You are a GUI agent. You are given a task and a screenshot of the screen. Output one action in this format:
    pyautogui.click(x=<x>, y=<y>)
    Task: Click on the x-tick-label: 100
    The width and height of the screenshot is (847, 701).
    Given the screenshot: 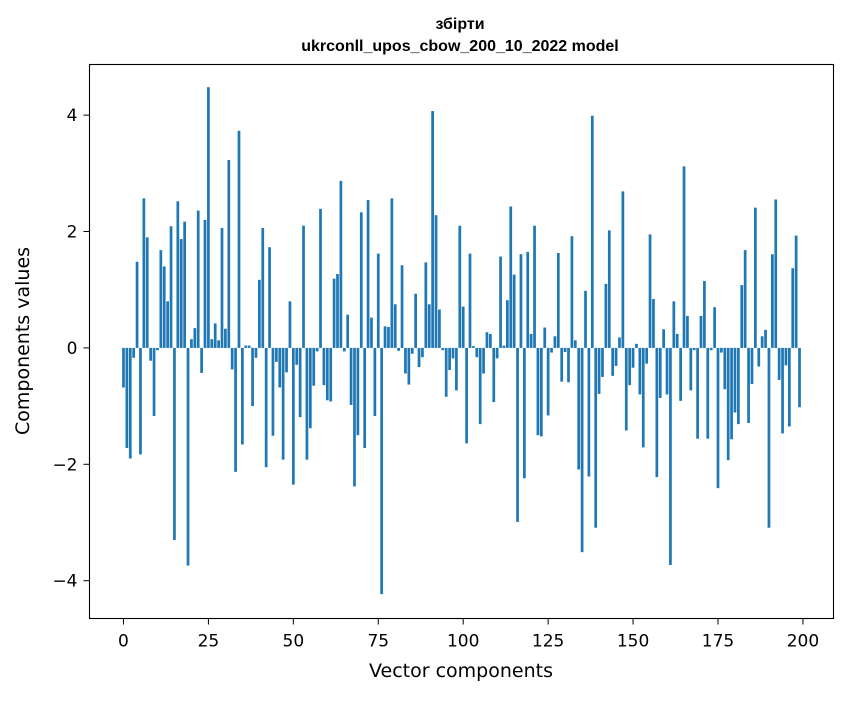 What is the action you would take?
    pyautogui.click(x=463, y=642)
    